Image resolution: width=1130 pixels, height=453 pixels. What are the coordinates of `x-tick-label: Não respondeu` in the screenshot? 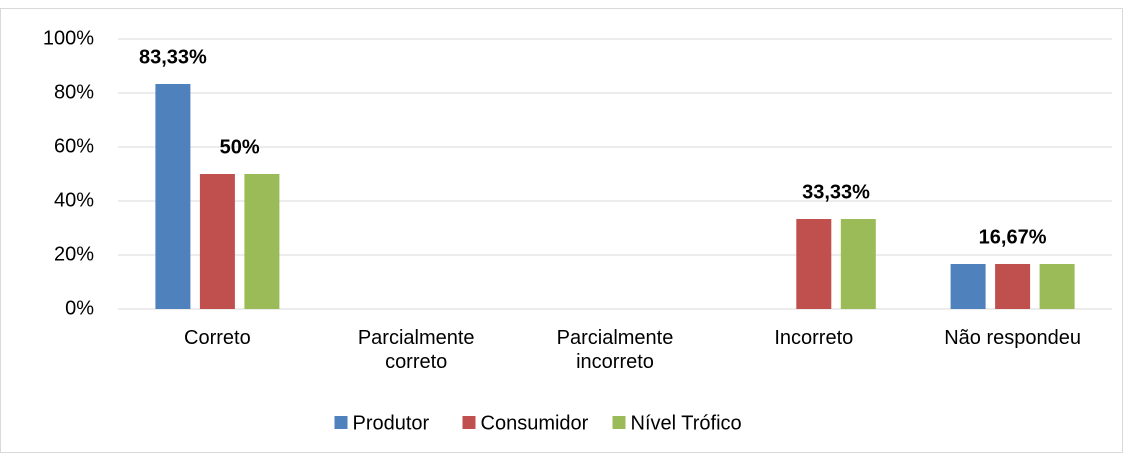 It's located at (1012, 338).